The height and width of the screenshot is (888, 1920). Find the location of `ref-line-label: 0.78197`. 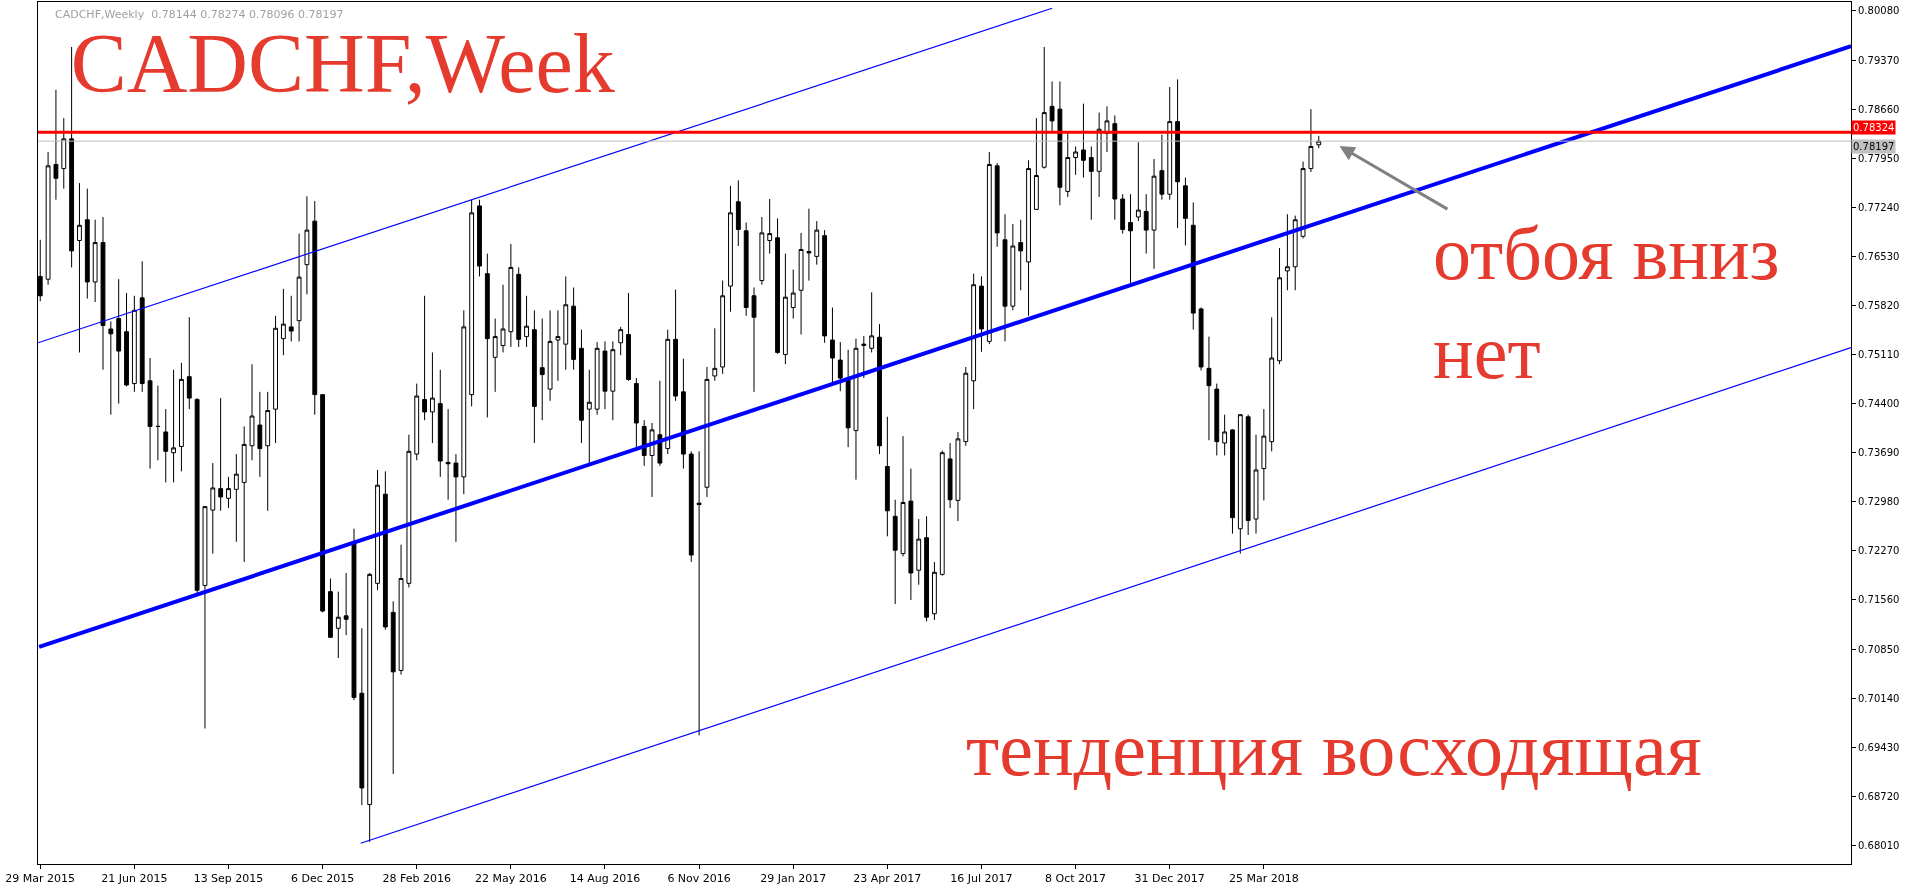

ref-line-label: 0.78197 is located at coordinates (1874, 146).